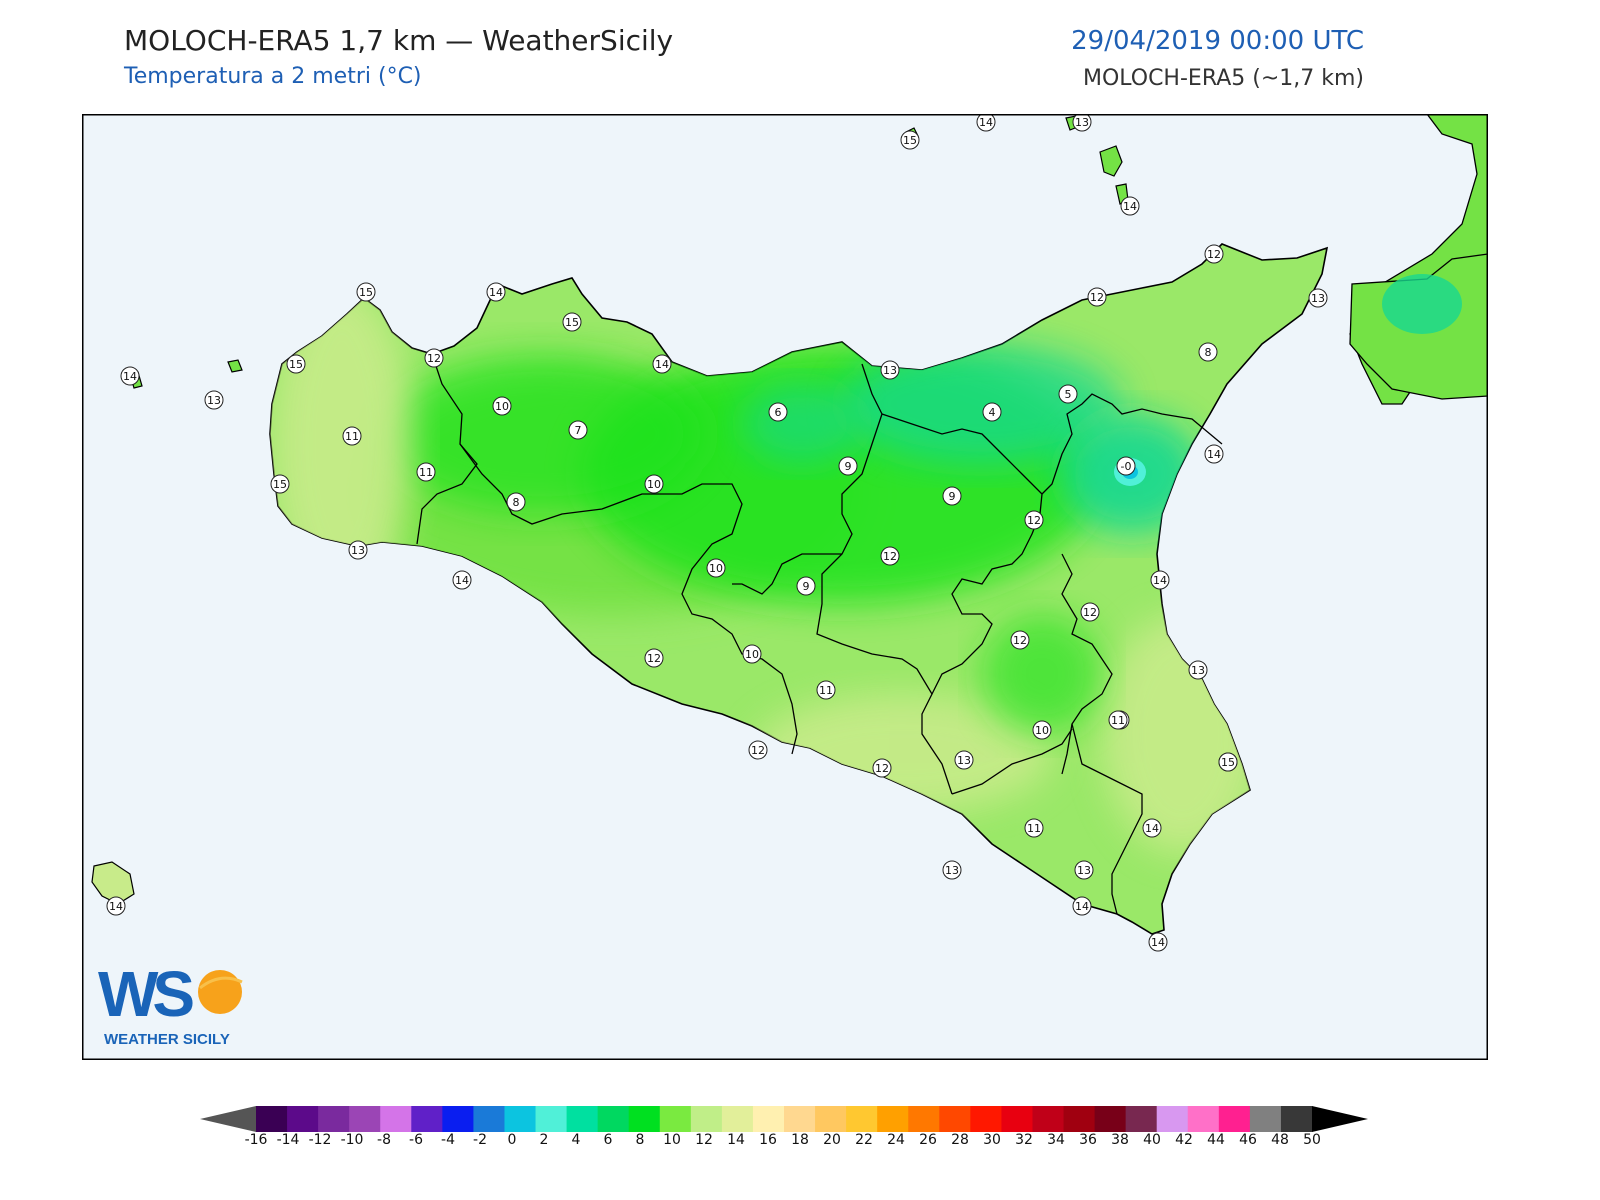 The height and width of the screenshot is (1200, 1600). I want to click on colorbar-tick-label: -4, so click(448, 1138).